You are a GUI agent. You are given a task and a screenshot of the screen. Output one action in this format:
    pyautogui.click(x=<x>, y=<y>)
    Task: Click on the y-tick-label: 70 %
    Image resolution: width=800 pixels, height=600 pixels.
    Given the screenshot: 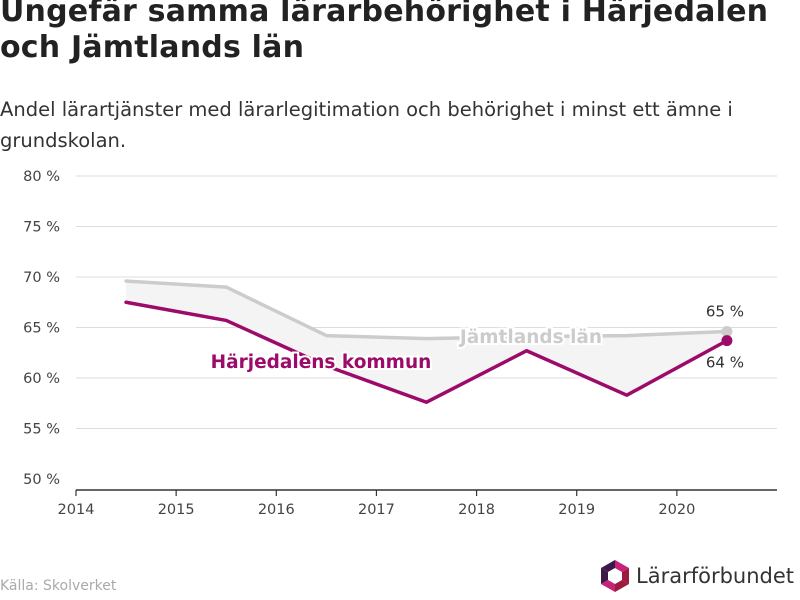 What is the action you would take?
    pyautogui.click(x=41, y=278)
    